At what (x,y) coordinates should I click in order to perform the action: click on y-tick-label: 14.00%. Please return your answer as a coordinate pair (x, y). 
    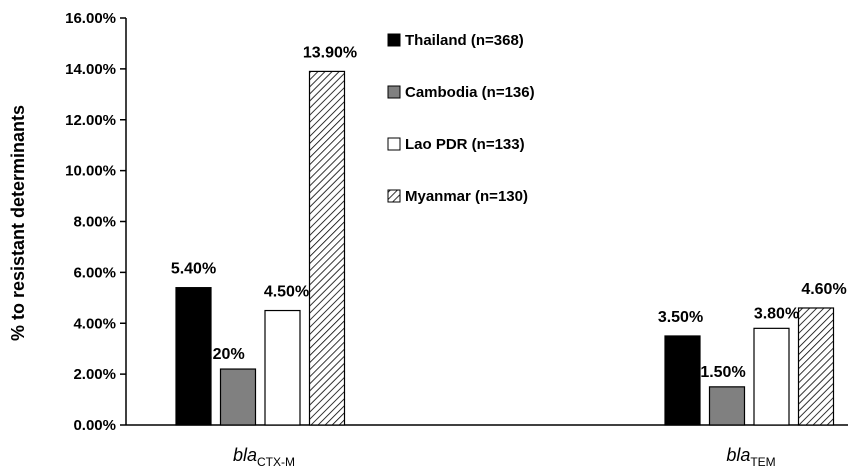
    Looking at the image, I should click on (90, 69).